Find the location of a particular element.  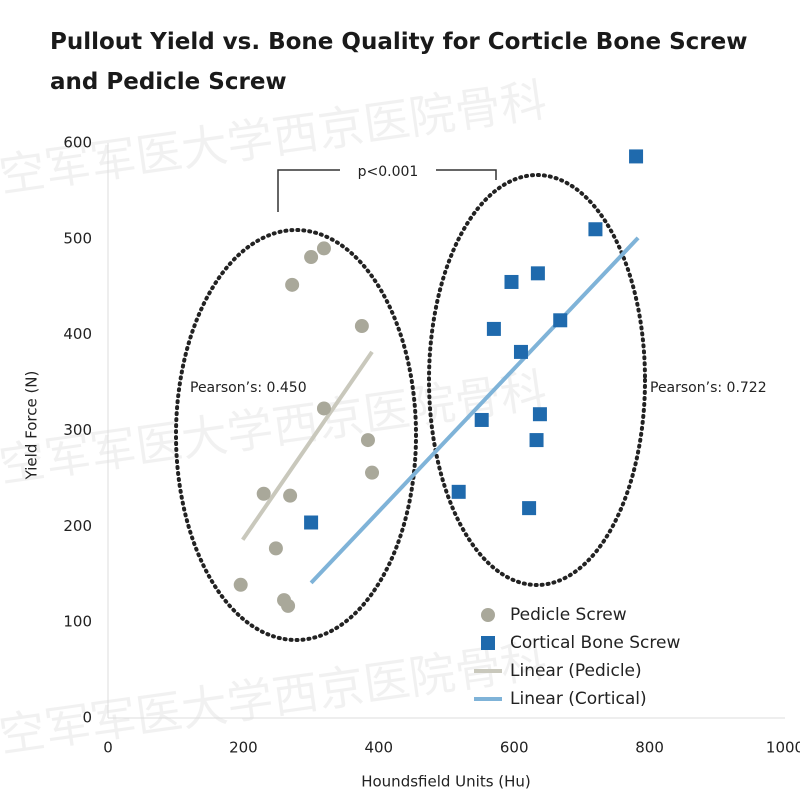

y-tick-label: 200 is located at coordinates (77, 526).